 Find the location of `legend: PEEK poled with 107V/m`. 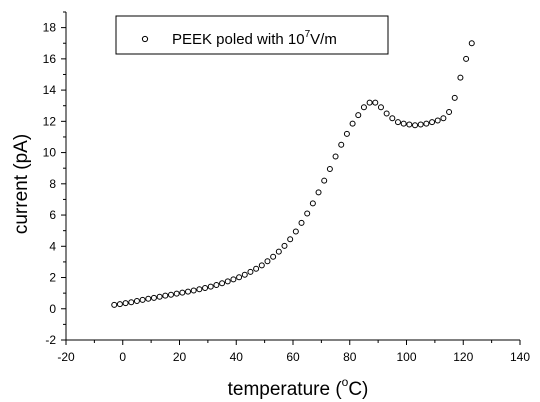

legend: PEEK poled with 107V/m is located at coordinates (252, 35).